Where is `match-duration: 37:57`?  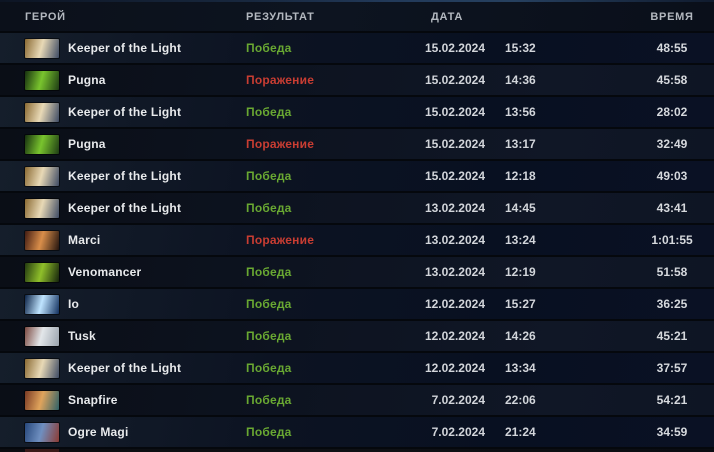 match-duration: 37:57 is located at coordinates (672, 368).